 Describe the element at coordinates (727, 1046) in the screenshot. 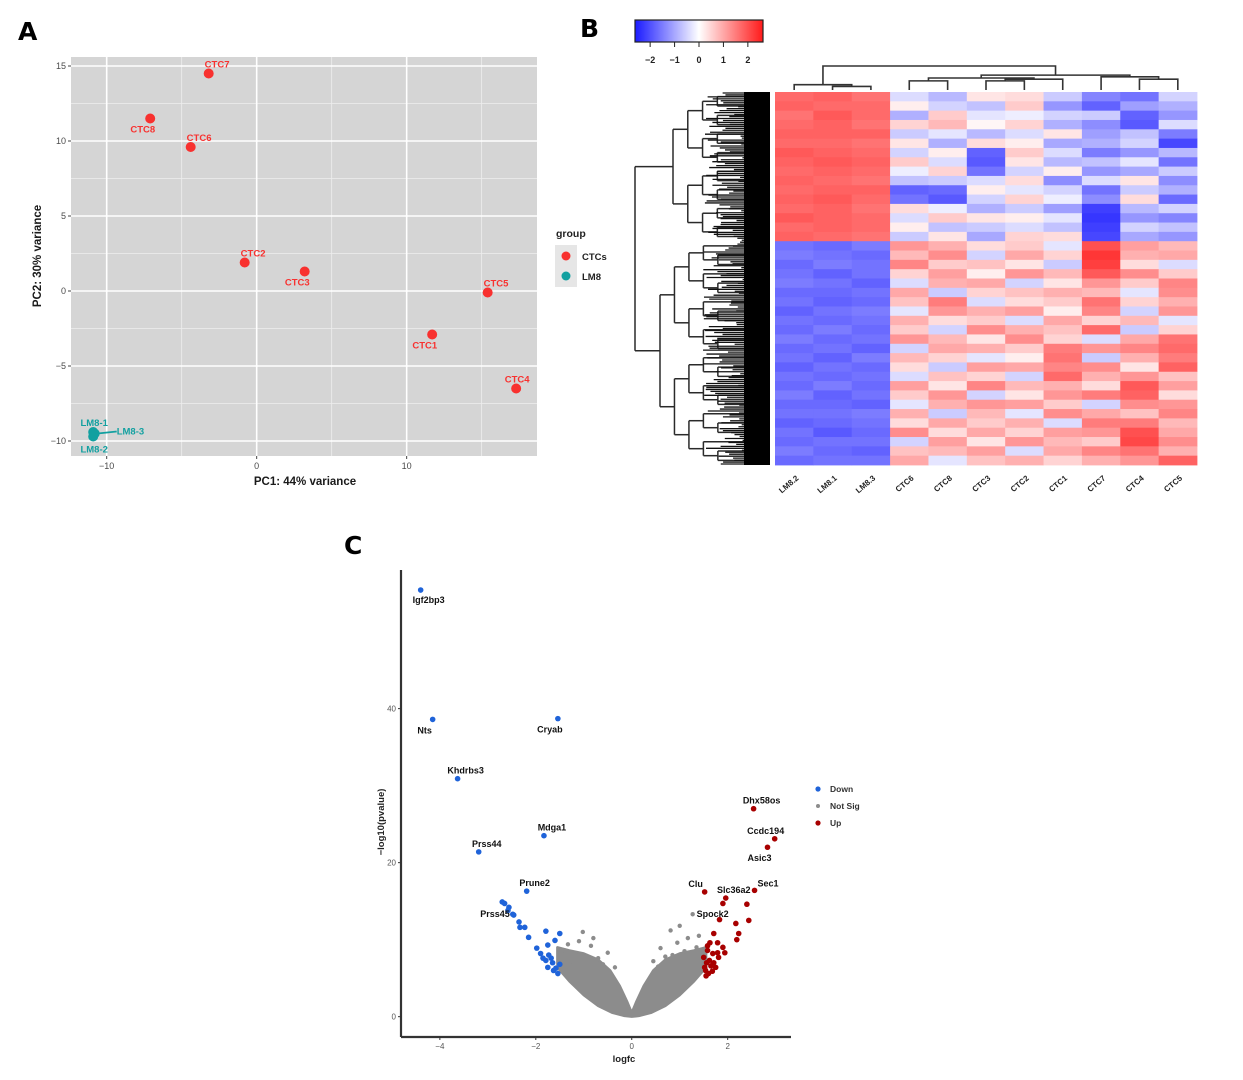

I see `volcano-x-tick-label: 2` at that location.